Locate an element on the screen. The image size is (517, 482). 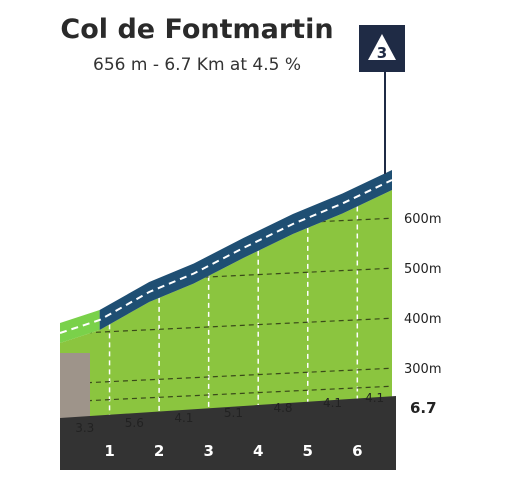
segment-gradient-label: 5.1 is located at coordinates (233, 413).